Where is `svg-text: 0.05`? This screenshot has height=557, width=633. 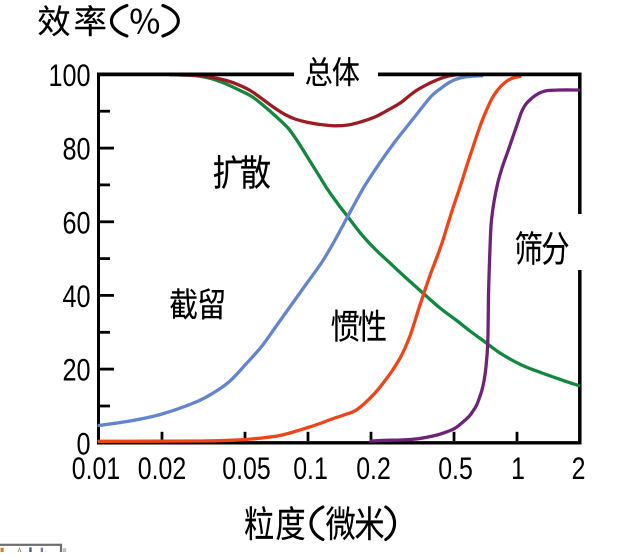 svg-text: 0.05 is located at coordinates (246, 469).